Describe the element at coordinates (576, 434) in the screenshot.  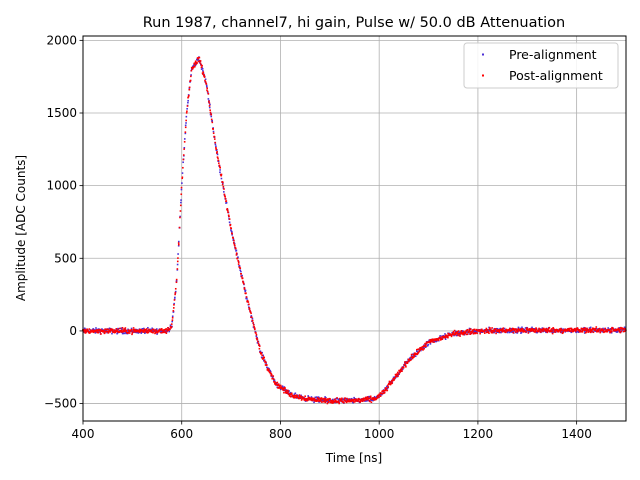
I see `x-tick-label: 1400` at that location.